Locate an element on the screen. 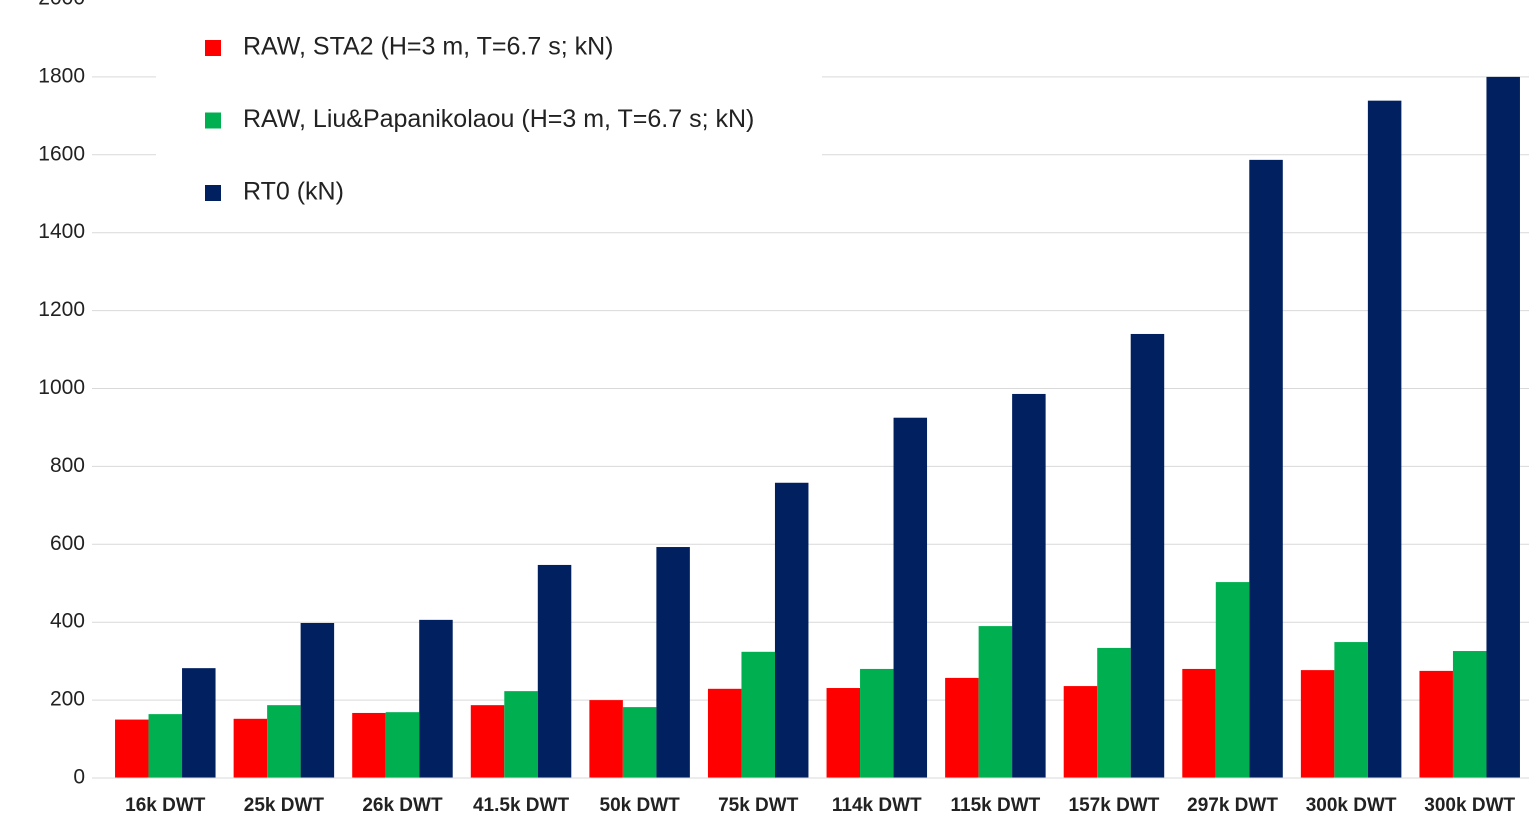  y-tick-label: 2000 is located at coordinates (61, 5).